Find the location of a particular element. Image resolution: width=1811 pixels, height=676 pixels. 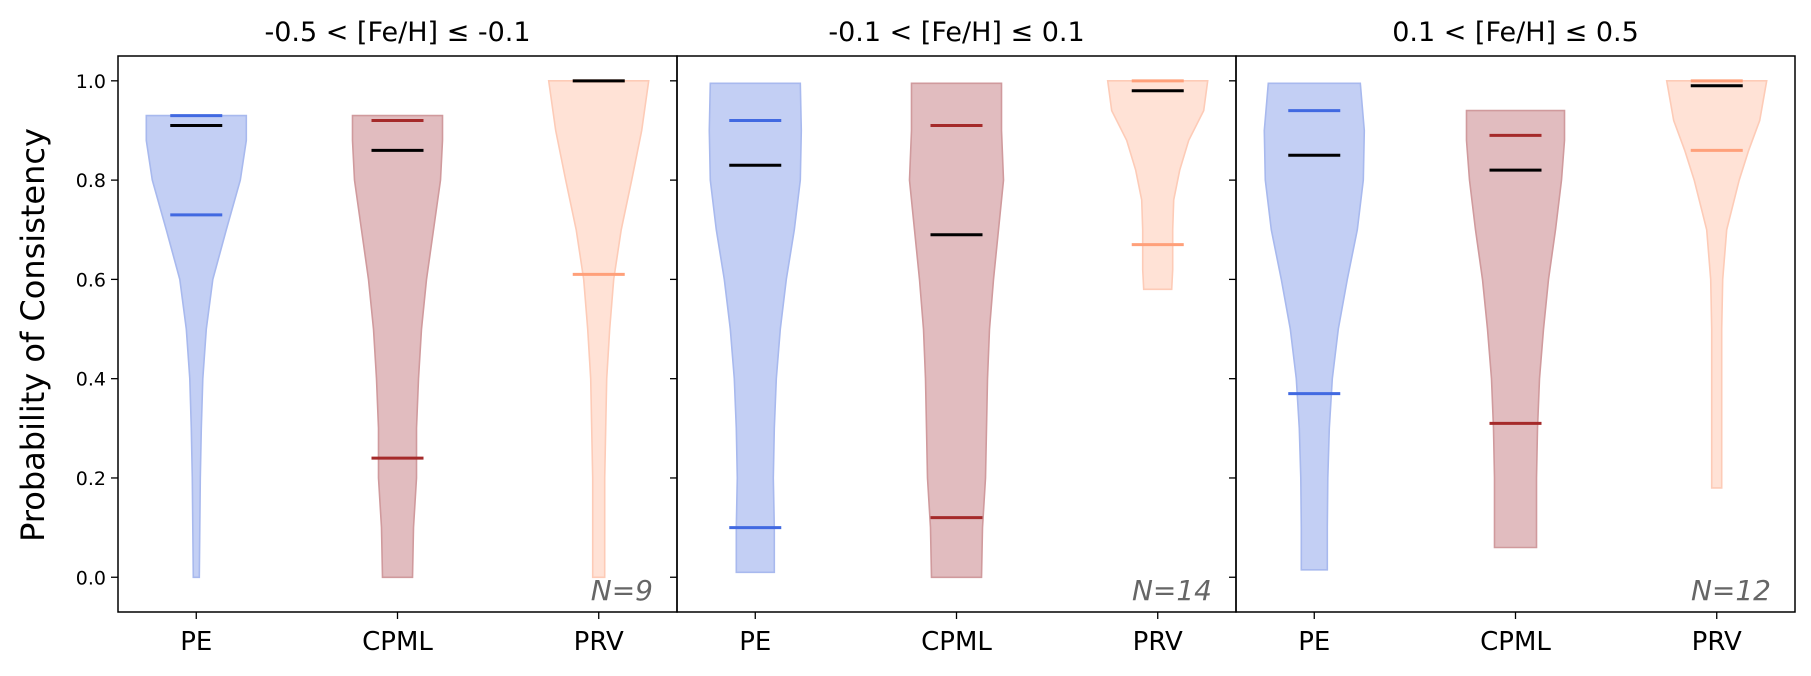

sample-size-label: N=12 is located at coordinates (1731, 590).